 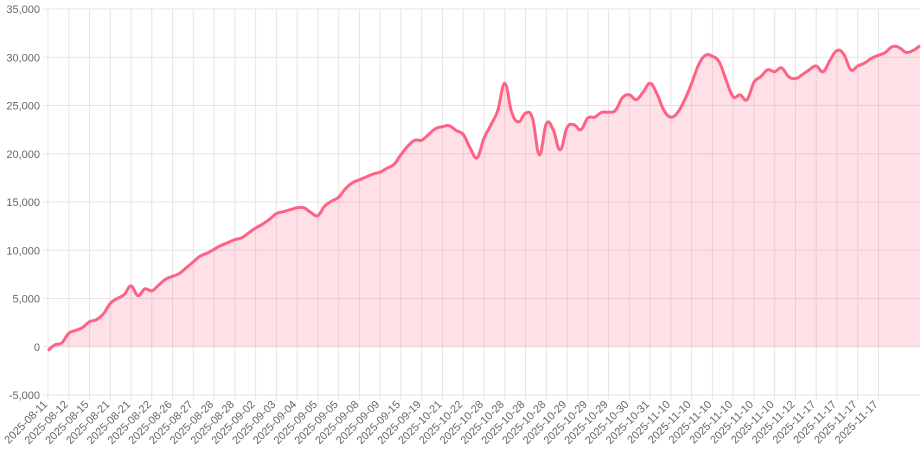 What do you see at coordinates (23, 107) in the screenshot?
I see `y-tick-label: 25,000` at bounding box center [23, 107].